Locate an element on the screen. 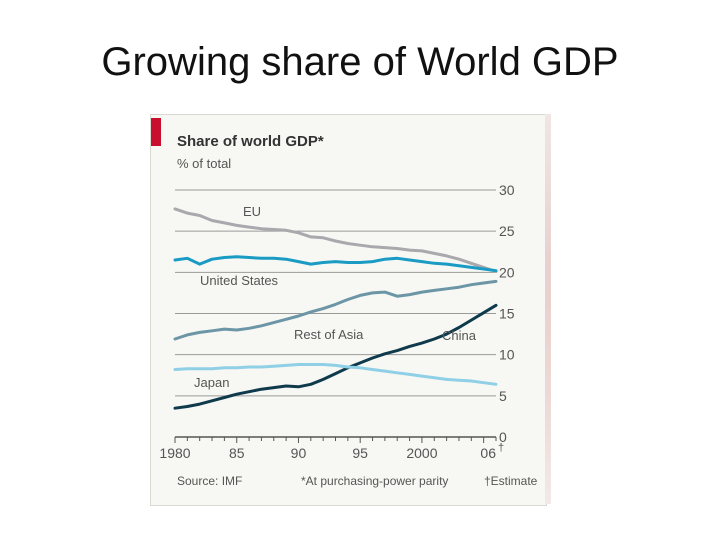 This screenshot has height=540, width=720. footnote: *At purchasing-power parity is located at coordinates (374, 481).